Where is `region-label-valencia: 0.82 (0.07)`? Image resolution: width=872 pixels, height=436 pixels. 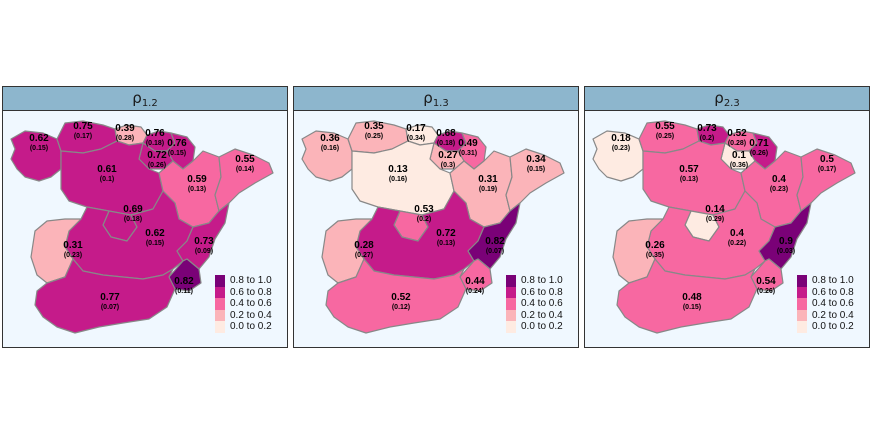 region-label-valencia: 0.82 (0.07) is located at coordinates (495, 246).